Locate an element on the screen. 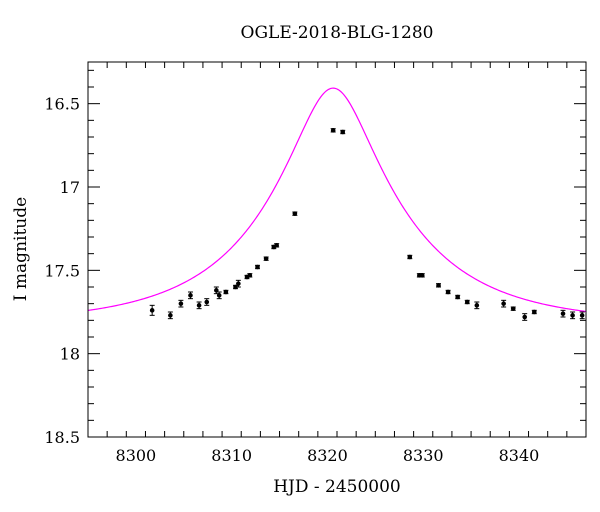 This screenshot has width=600, height=512. y-tick-label: 17.5 is located at coordinates (62, 270).